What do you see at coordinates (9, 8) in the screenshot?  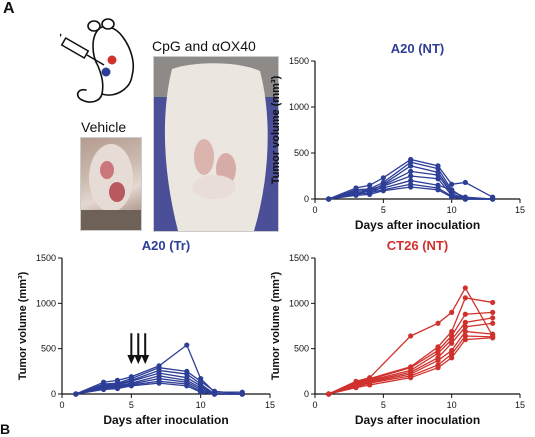 I see `panel-letter-a: A` at bounding box center [9, 8].